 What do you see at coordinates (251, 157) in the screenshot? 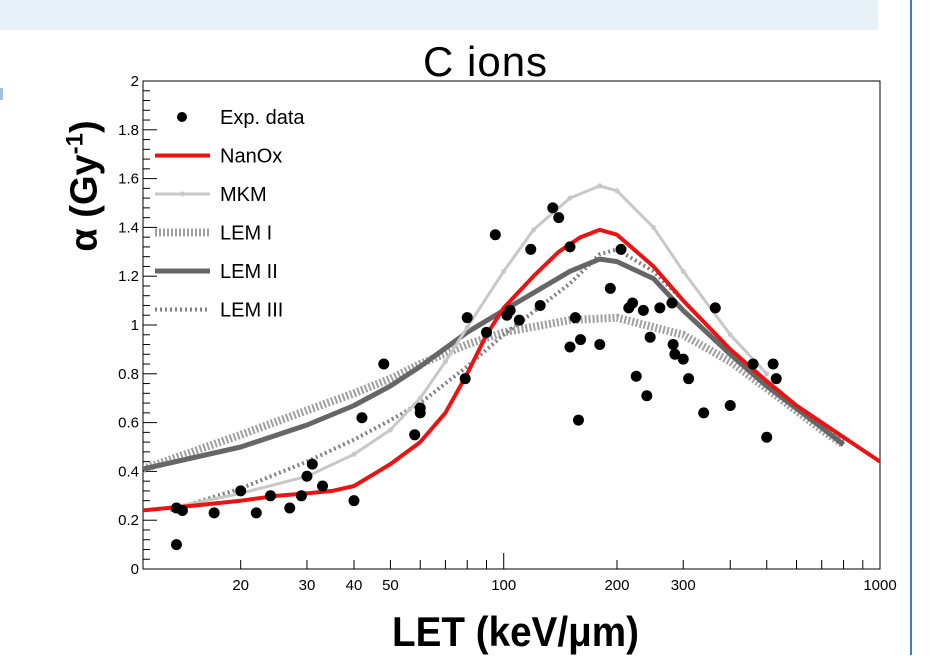
I see `legend-label-nanox: NanOx` at bounding box center [251, 157].